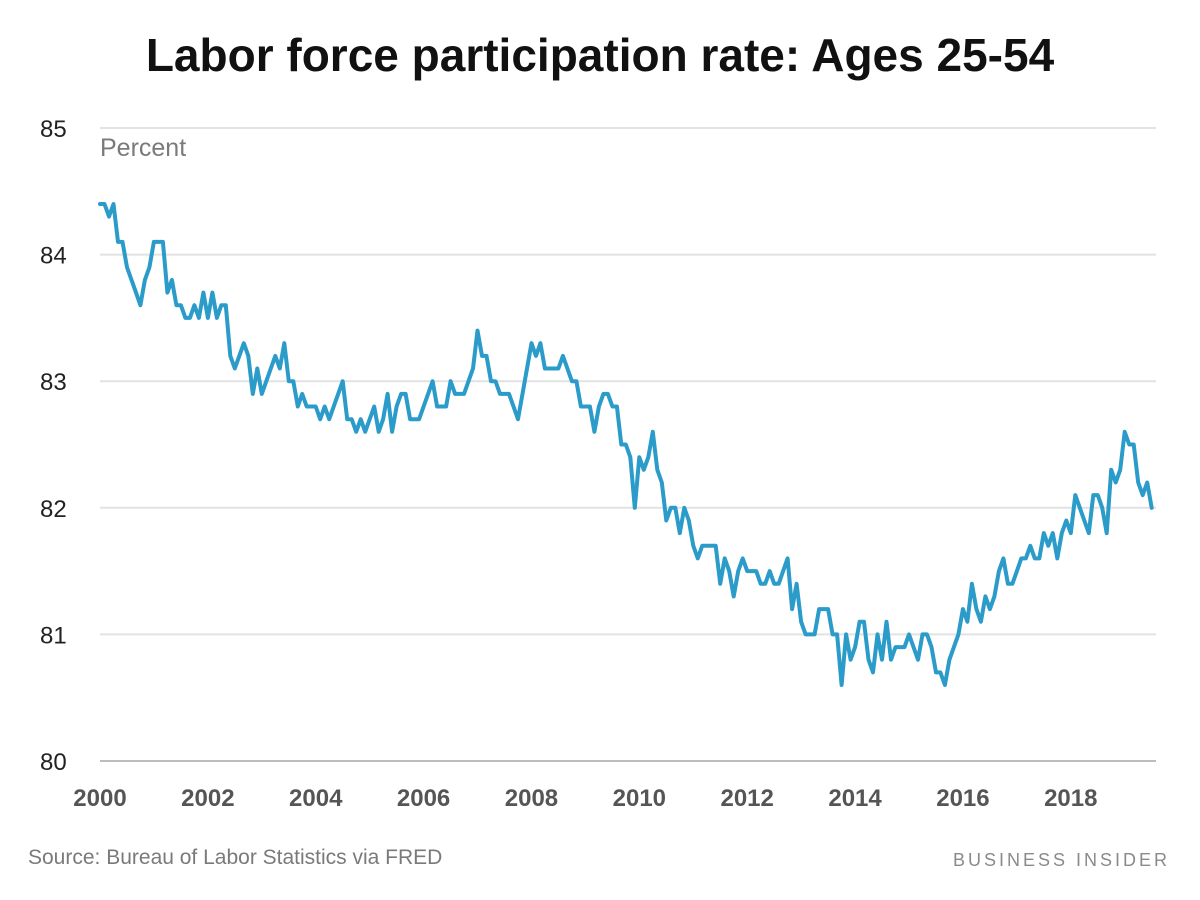  Describe the element at coordinates (53, 446) in the screenshot. I see `y-axis-ticks: 80 81 82 83 84 85` at that location.